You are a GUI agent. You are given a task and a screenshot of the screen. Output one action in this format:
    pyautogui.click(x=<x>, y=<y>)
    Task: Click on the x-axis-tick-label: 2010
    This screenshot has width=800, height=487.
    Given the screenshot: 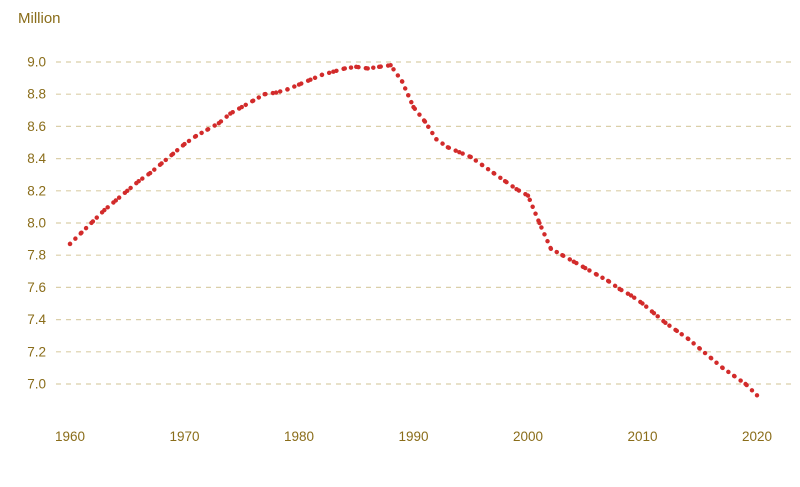 What is the action you would take?
    pyautogui.click(x=642, y=436)
    